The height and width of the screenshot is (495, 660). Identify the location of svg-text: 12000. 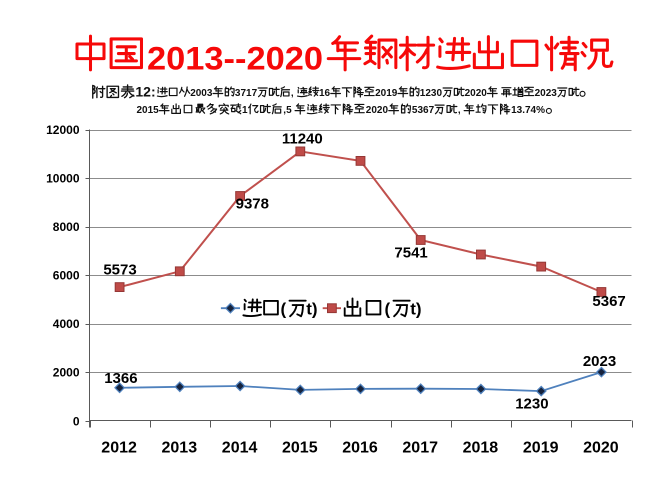
(63, 130).